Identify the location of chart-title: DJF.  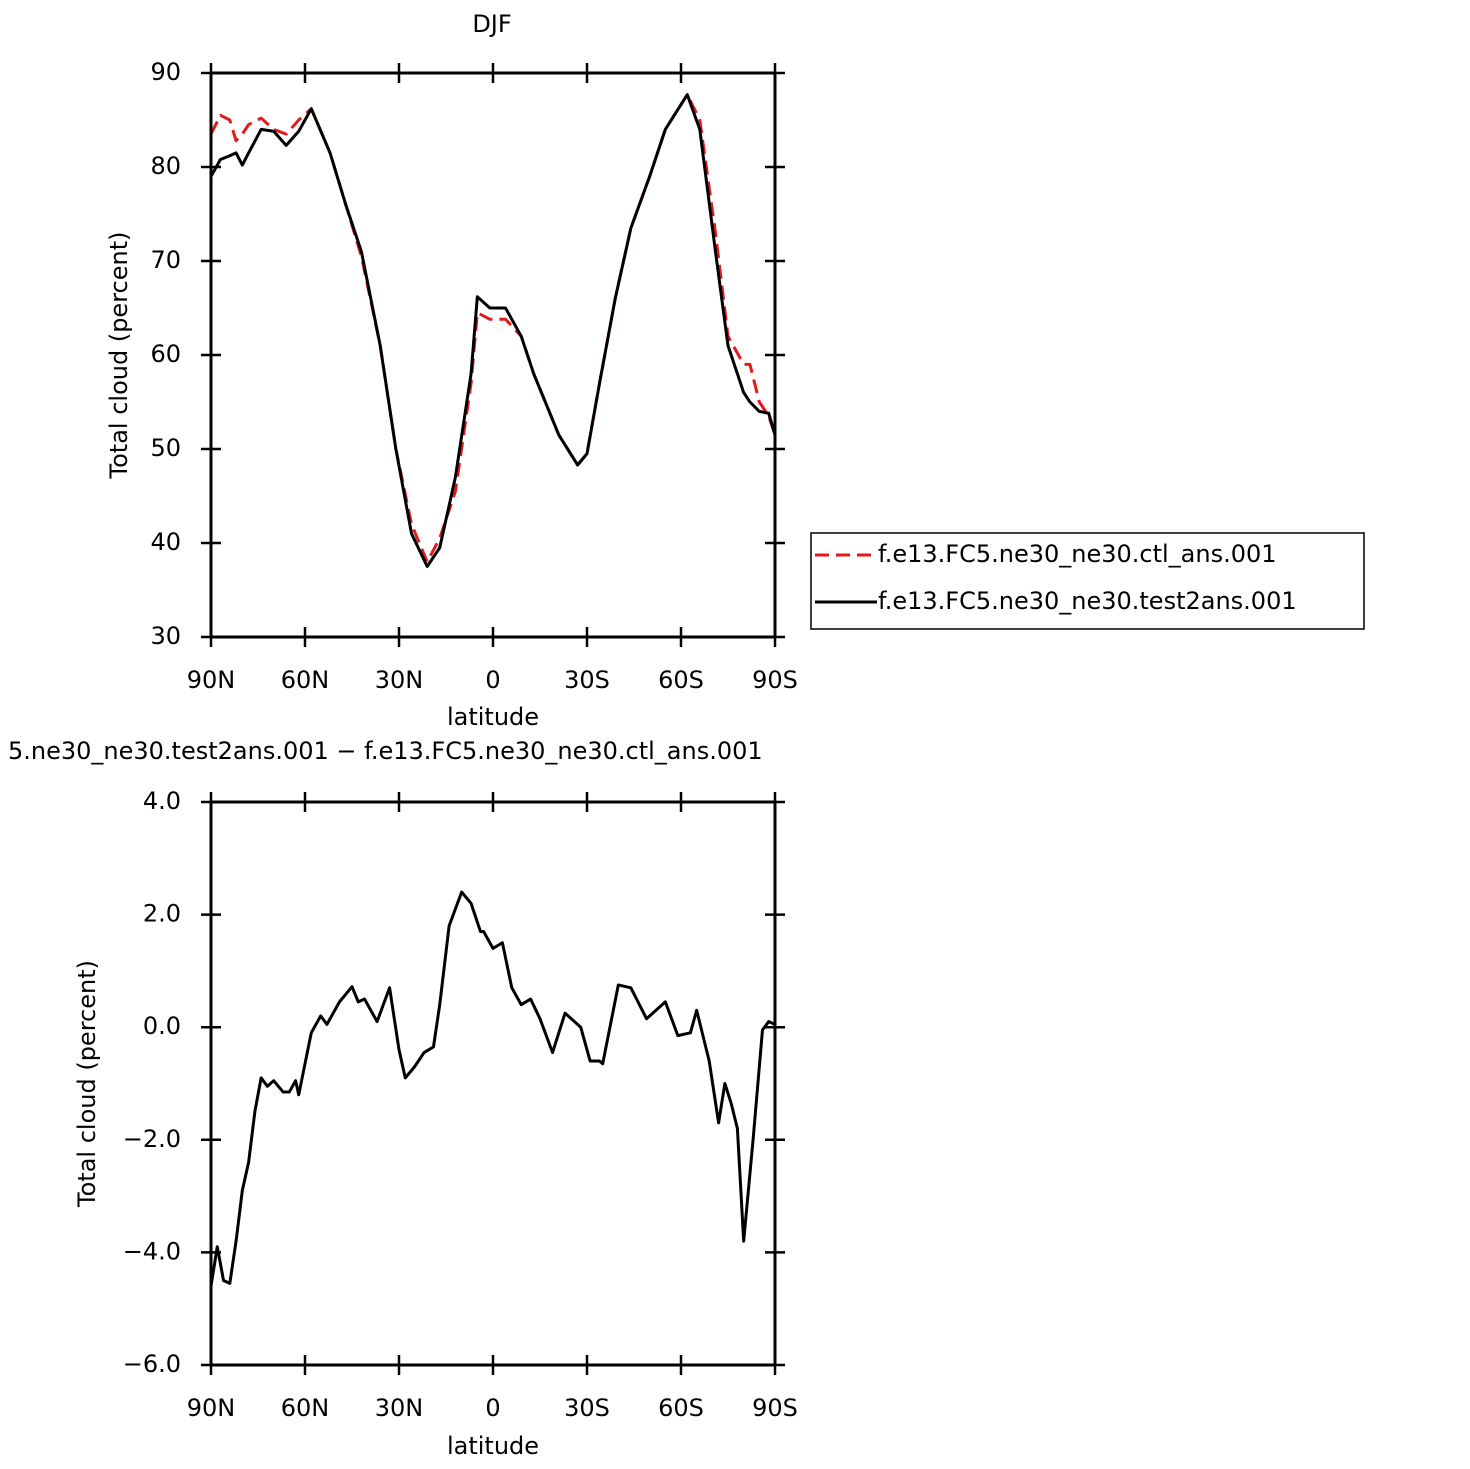
(491, 24).